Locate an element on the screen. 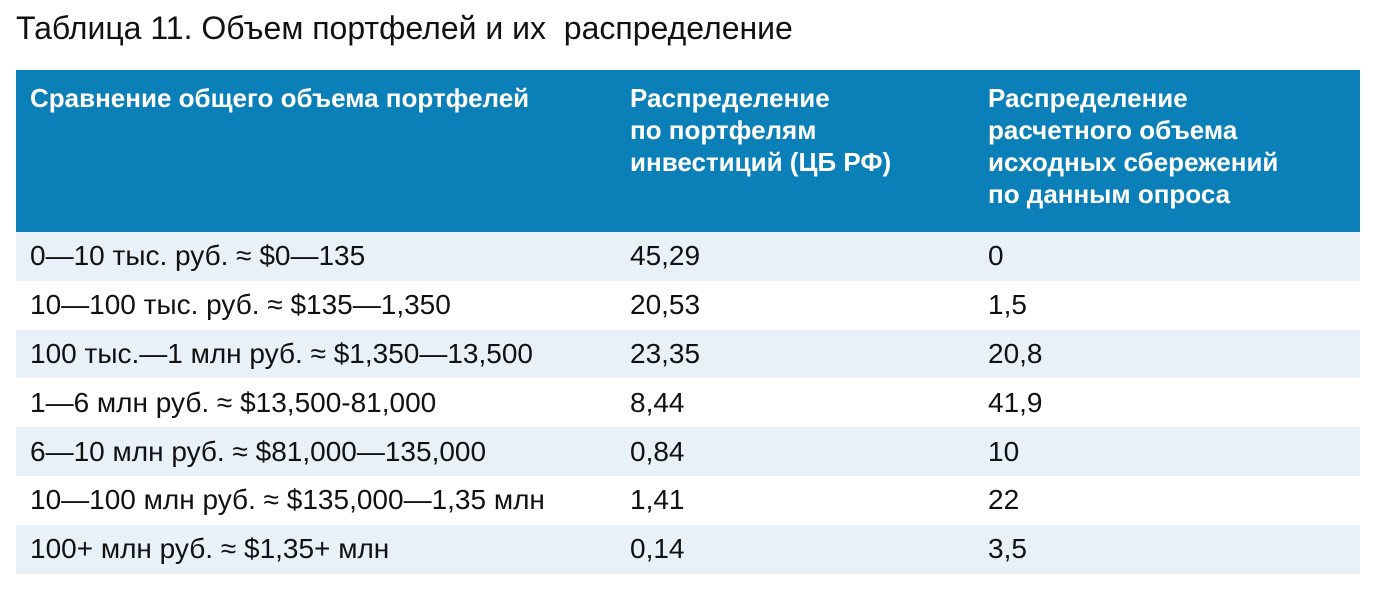 This screenshot has width=1392, height=608. cell-cbr-value: 20,53 is located at coordinates (665, 305).